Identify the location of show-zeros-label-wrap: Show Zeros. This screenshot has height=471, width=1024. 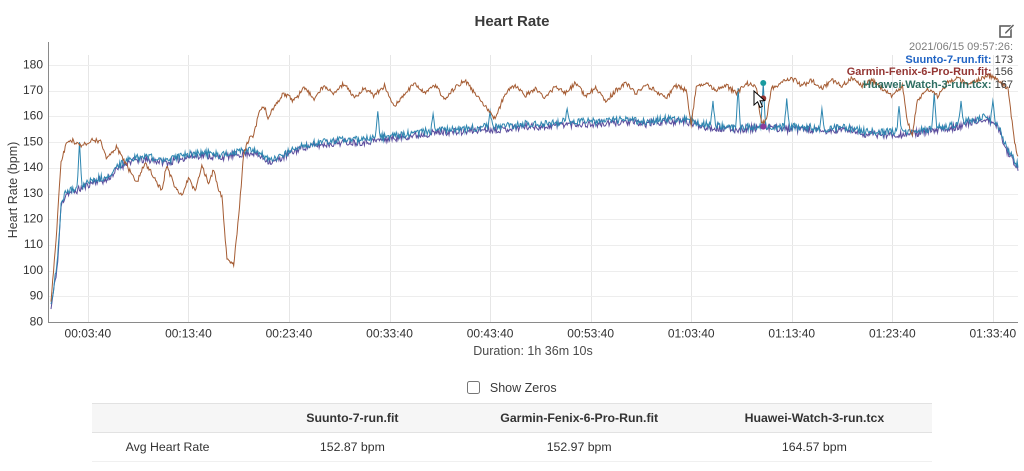
(512, 388).